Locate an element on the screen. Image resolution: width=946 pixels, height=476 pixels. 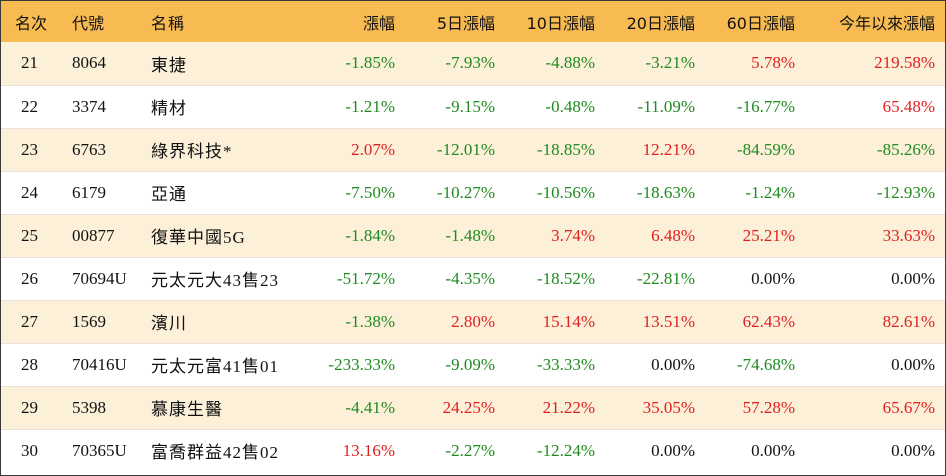
cell-change-ytd: 219.58% is located at coordinates (904, 63).